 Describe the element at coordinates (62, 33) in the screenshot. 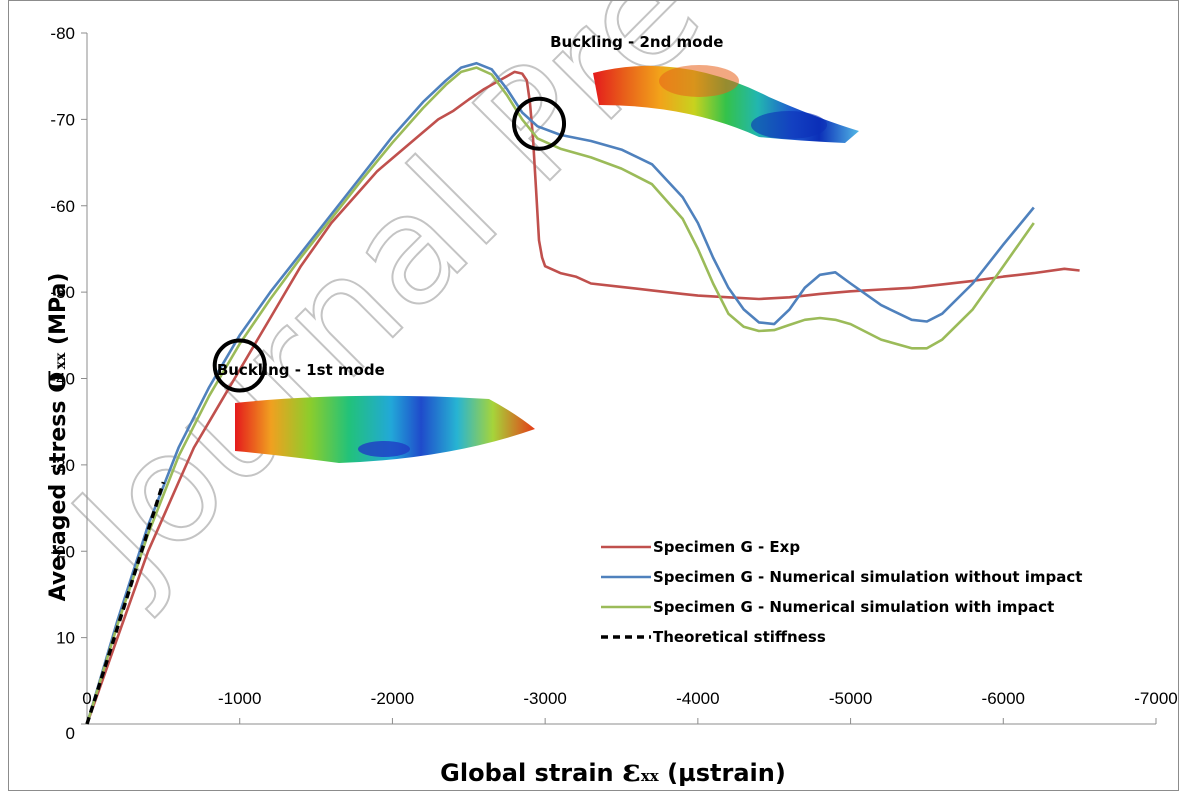

I see `y-tick-label: -80` at that location.